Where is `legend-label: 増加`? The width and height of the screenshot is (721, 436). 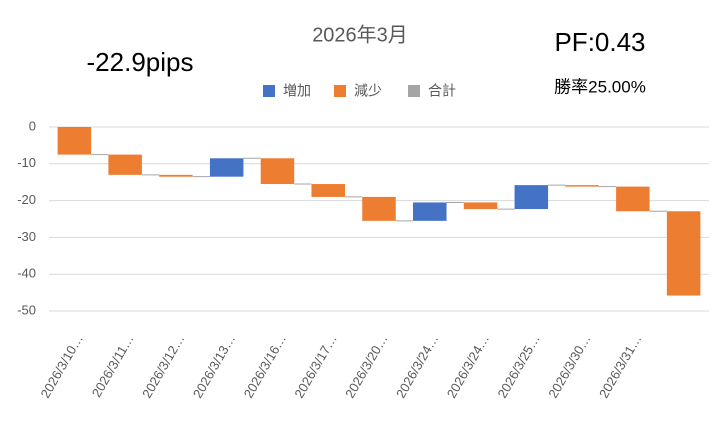
legend-label: 増加 is located at coordinates (297, 91).